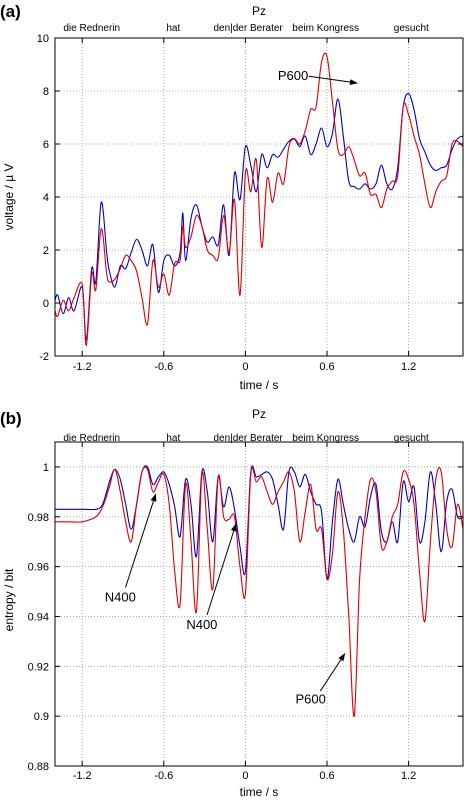  What do you see at coordinates (38, 568) in the screenshot?
I see `y-tick-label: 0.96` at bounding box center [38, 568].